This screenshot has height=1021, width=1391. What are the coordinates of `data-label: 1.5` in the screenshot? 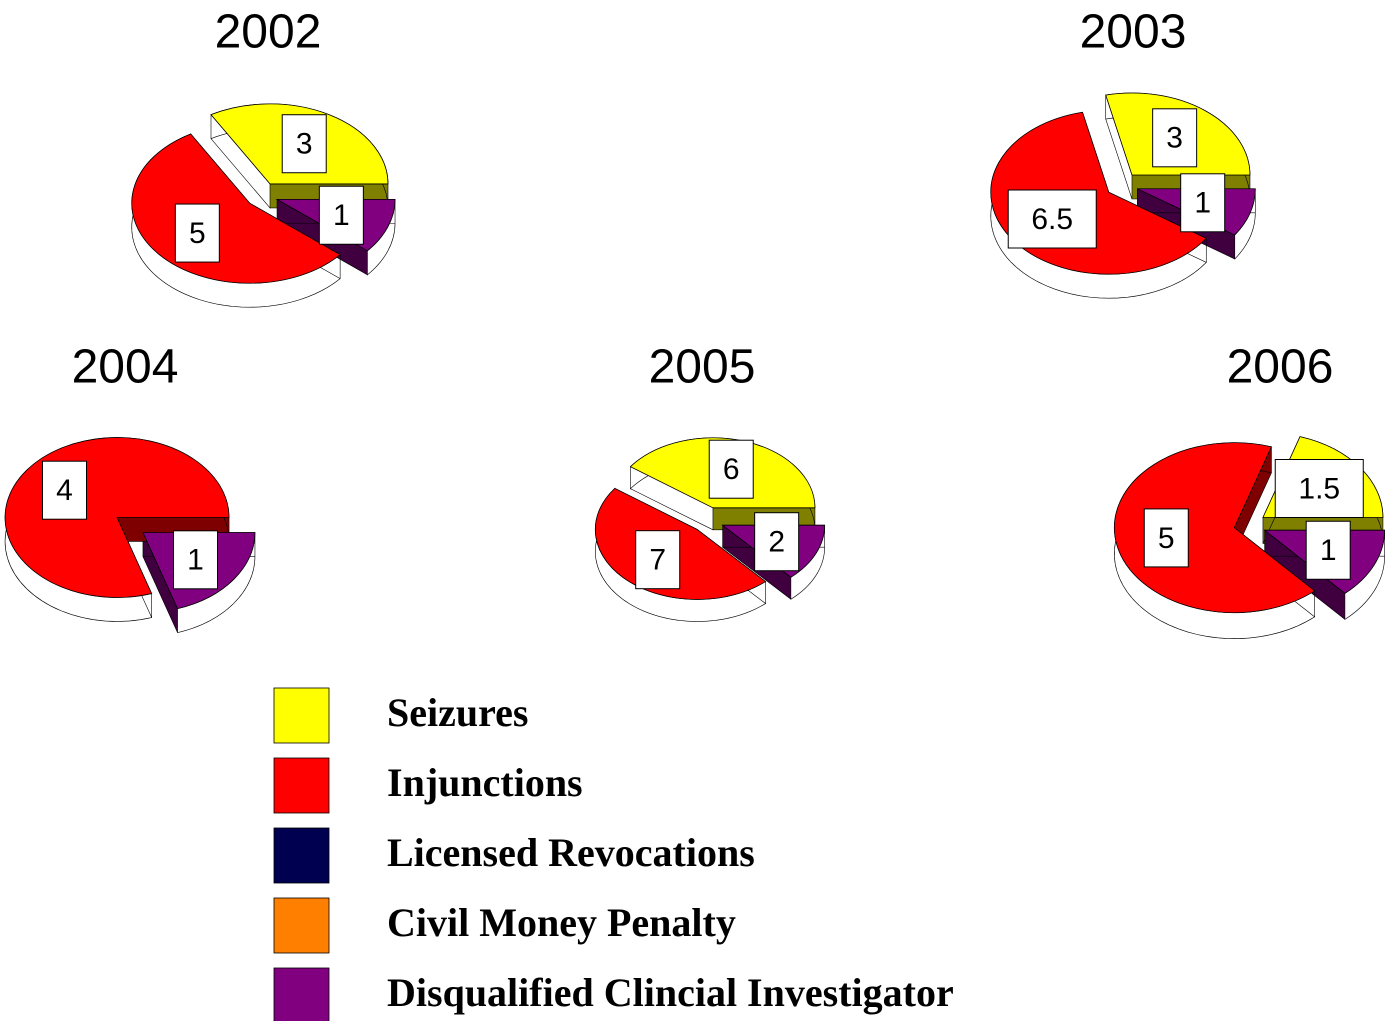 It's located at (1319, 488).